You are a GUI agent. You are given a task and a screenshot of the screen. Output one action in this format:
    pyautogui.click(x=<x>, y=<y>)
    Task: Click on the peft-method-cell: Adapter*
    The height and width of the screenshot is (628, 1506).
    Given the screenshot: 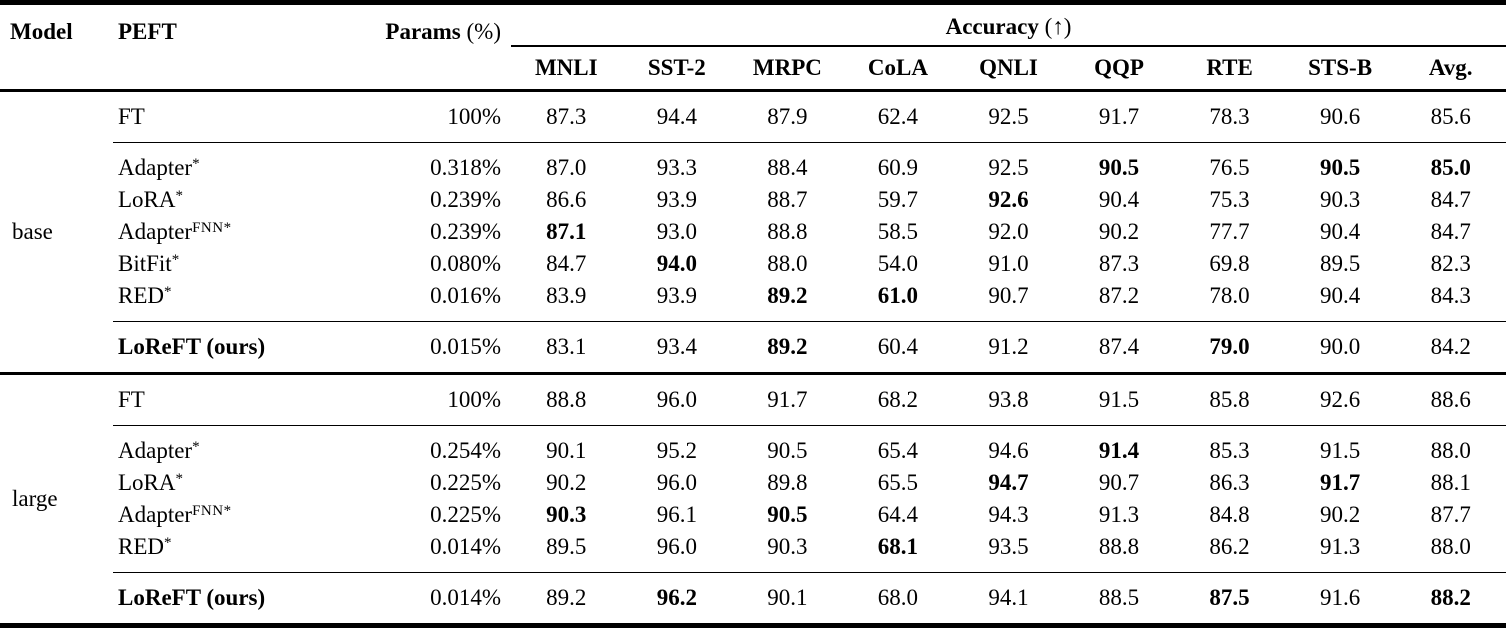 What is the action you would take?
    pyautogui.click(x=234, y=164)
    